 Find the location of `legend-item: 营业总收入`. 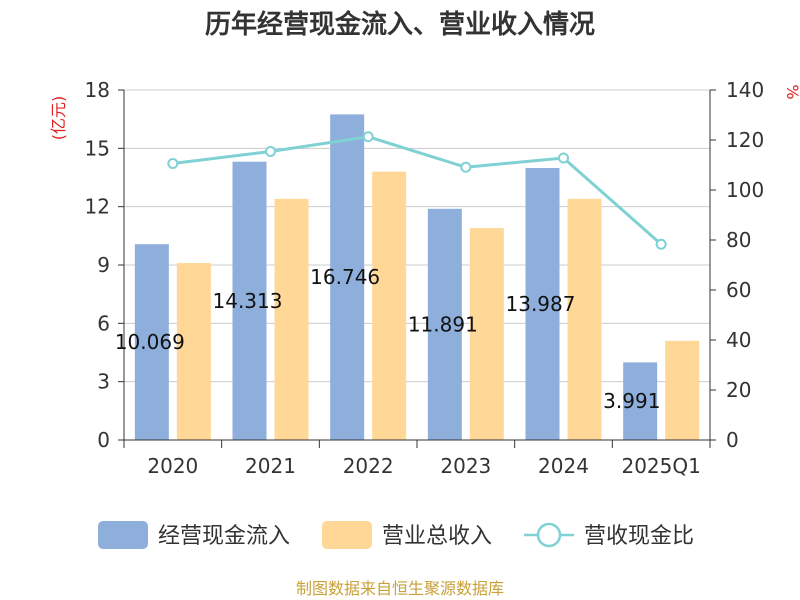

legend-item: 营业总收入 is located at coordinates (407, 535).